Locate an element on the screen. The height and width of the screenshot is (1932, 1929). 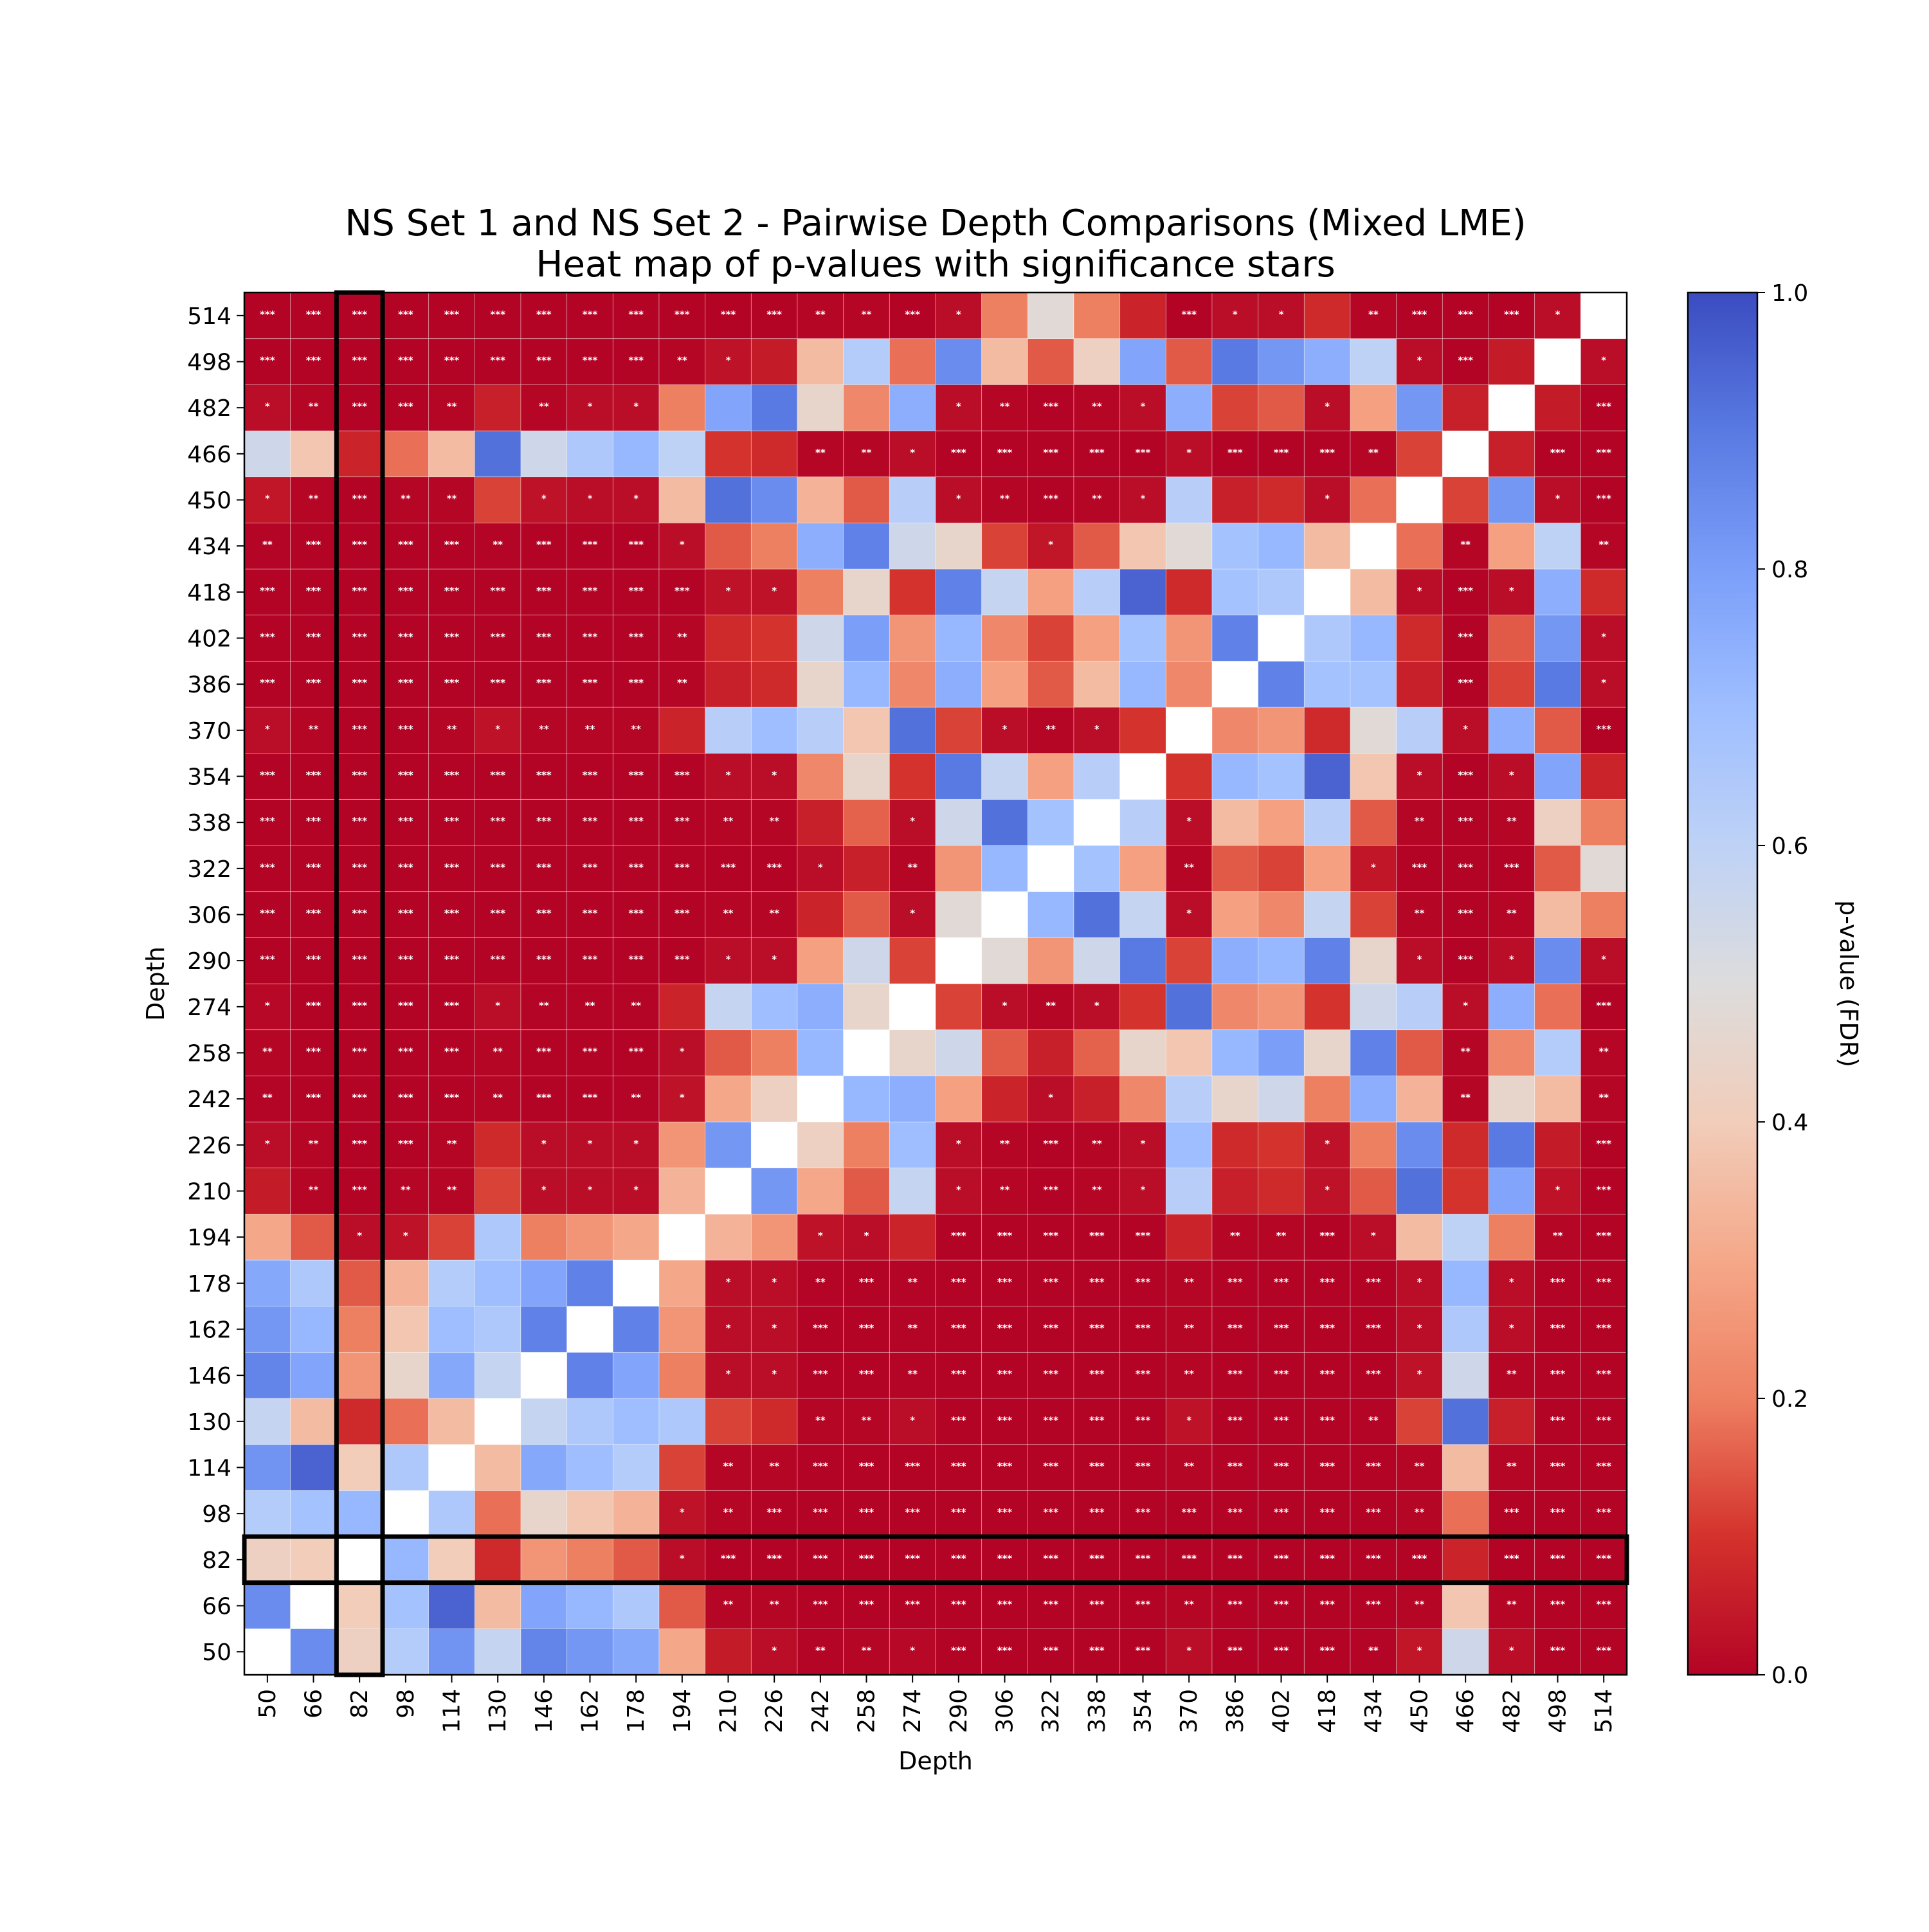
y-tick-label: 370 is located at coordinates (209, 731).